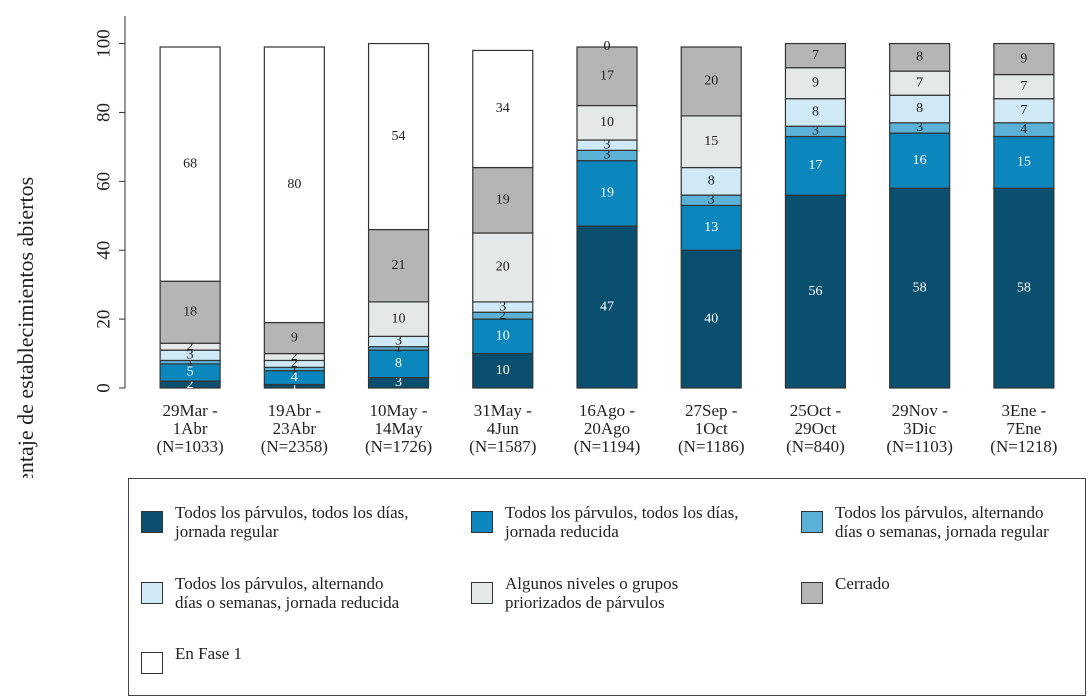 Image resolution: width=1088 pixels, height=698 pixels. What do you see at coordinates (190, 410) in the screenshot?
I see `x-tick-label-line: 29Mar -` at bounding box center [190, 410].